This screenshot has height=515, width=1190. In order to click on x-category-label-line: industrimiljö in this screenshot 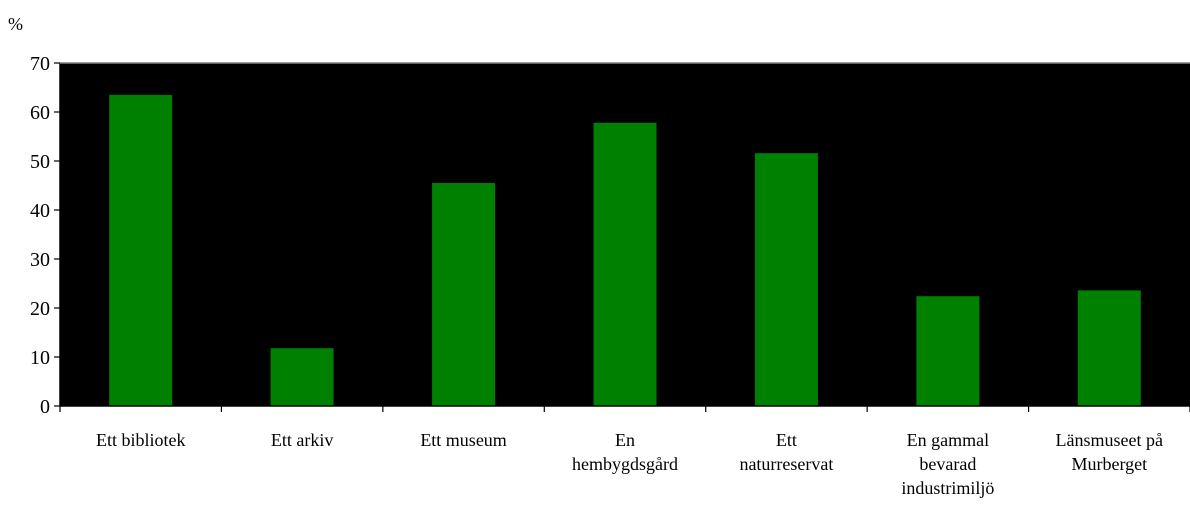, I will do `click(947, 488)`.